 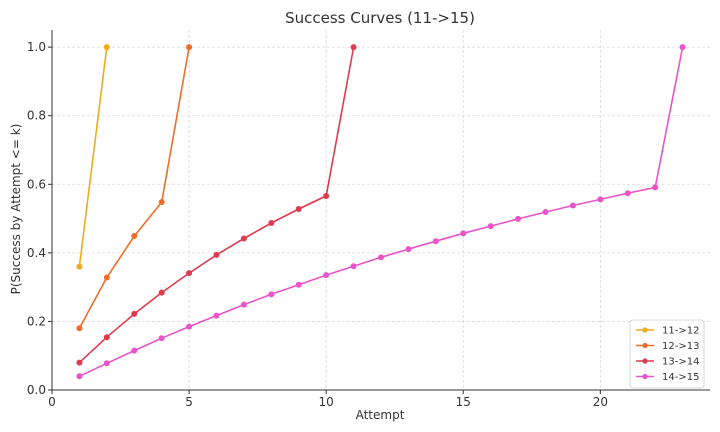 I want to click on series-11->12, so click(x=93, y=157).